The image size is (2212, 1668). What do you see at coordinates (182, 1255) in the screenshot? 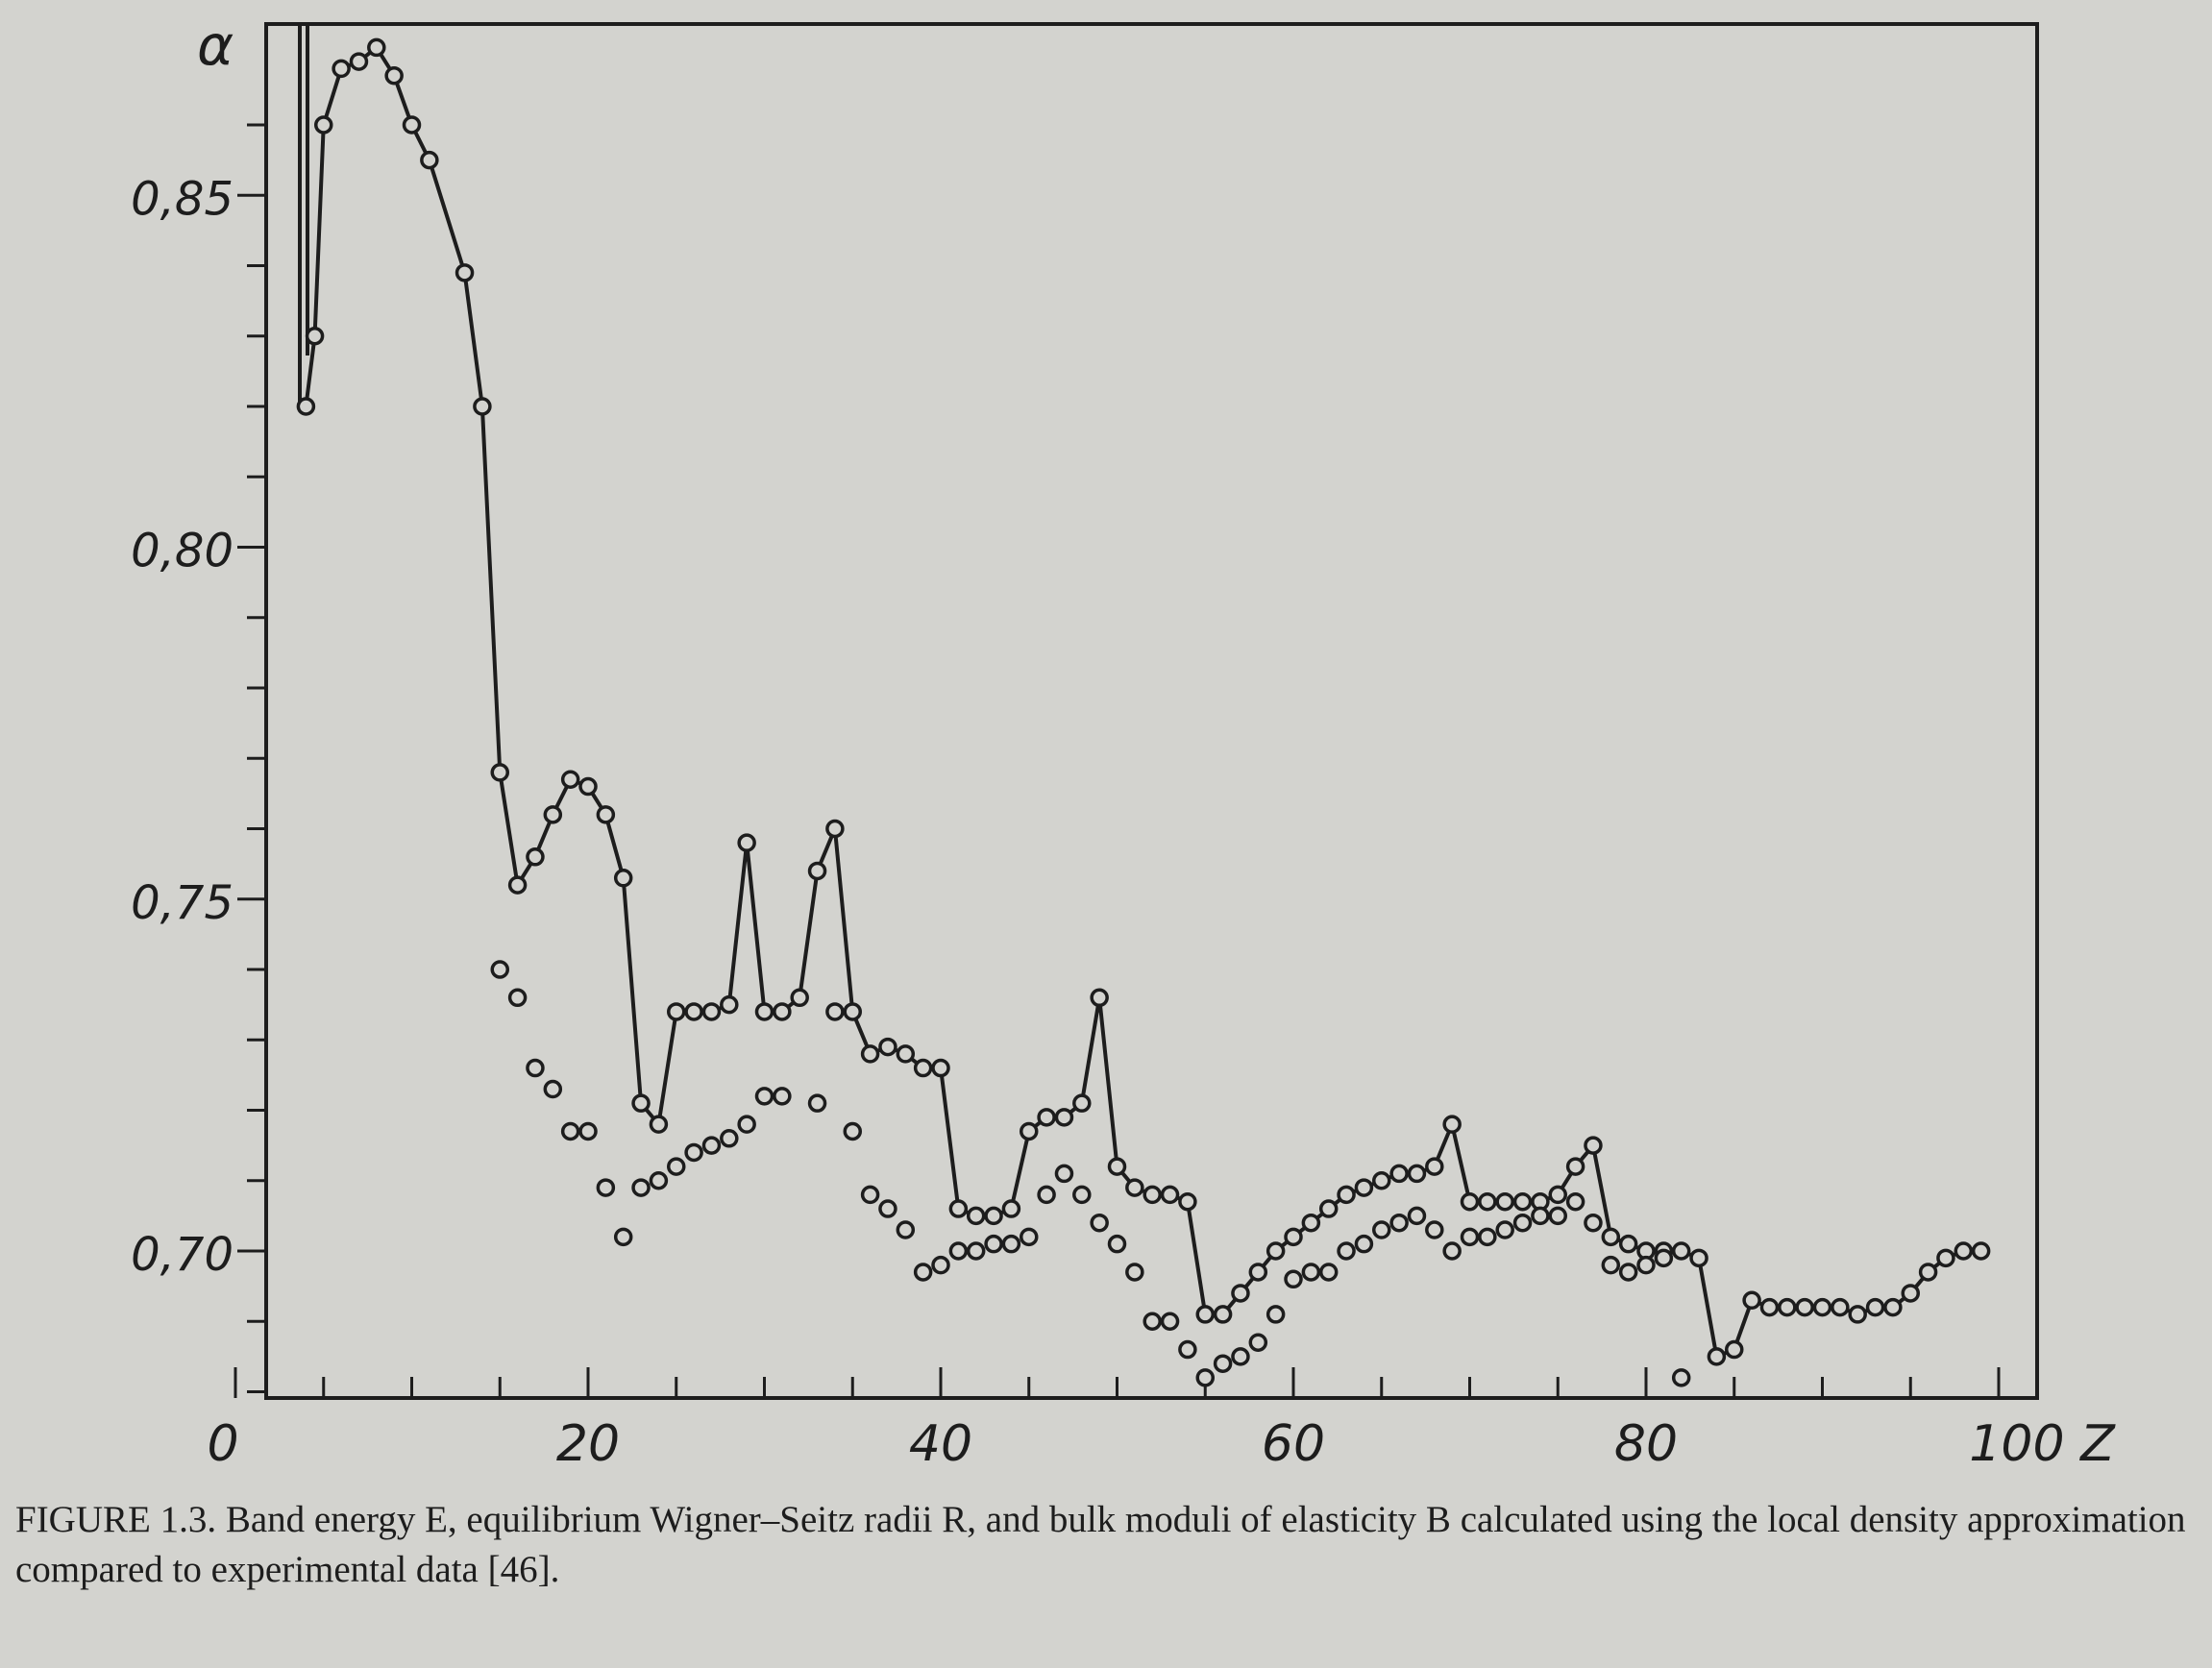
I see `y-tick-label: 0,70` at bounding box center [182, 1255].